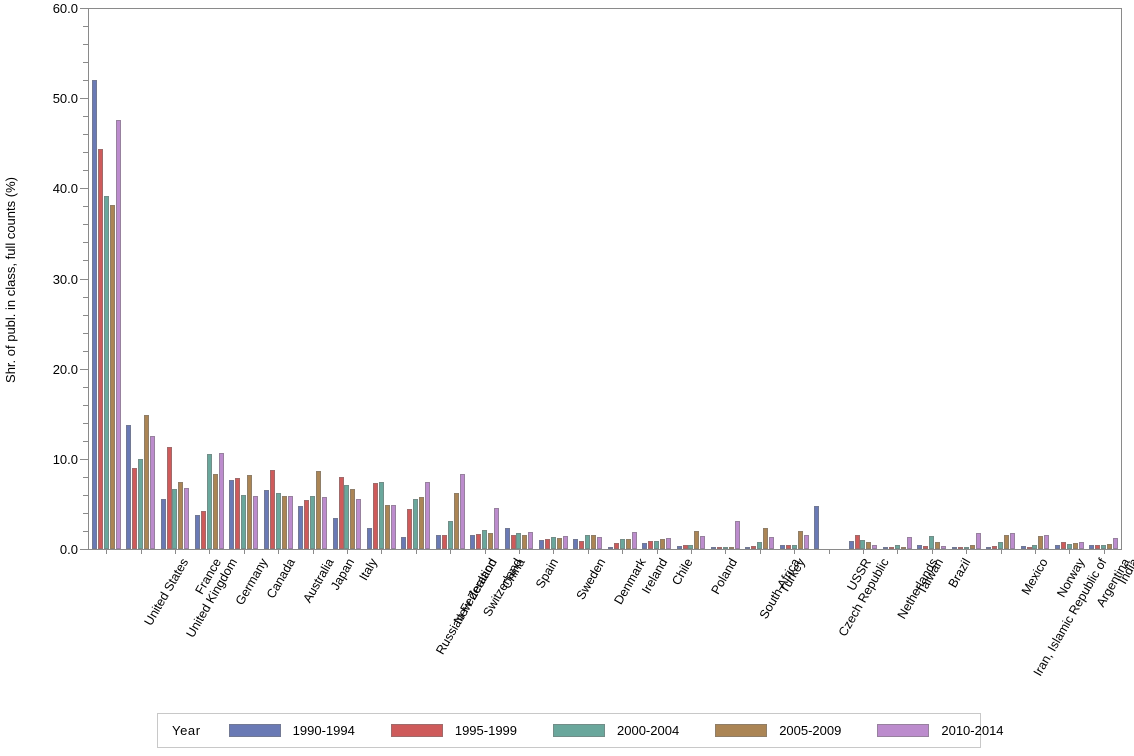  I want to click on legend-item: 2005-2009, so click(778, 730).